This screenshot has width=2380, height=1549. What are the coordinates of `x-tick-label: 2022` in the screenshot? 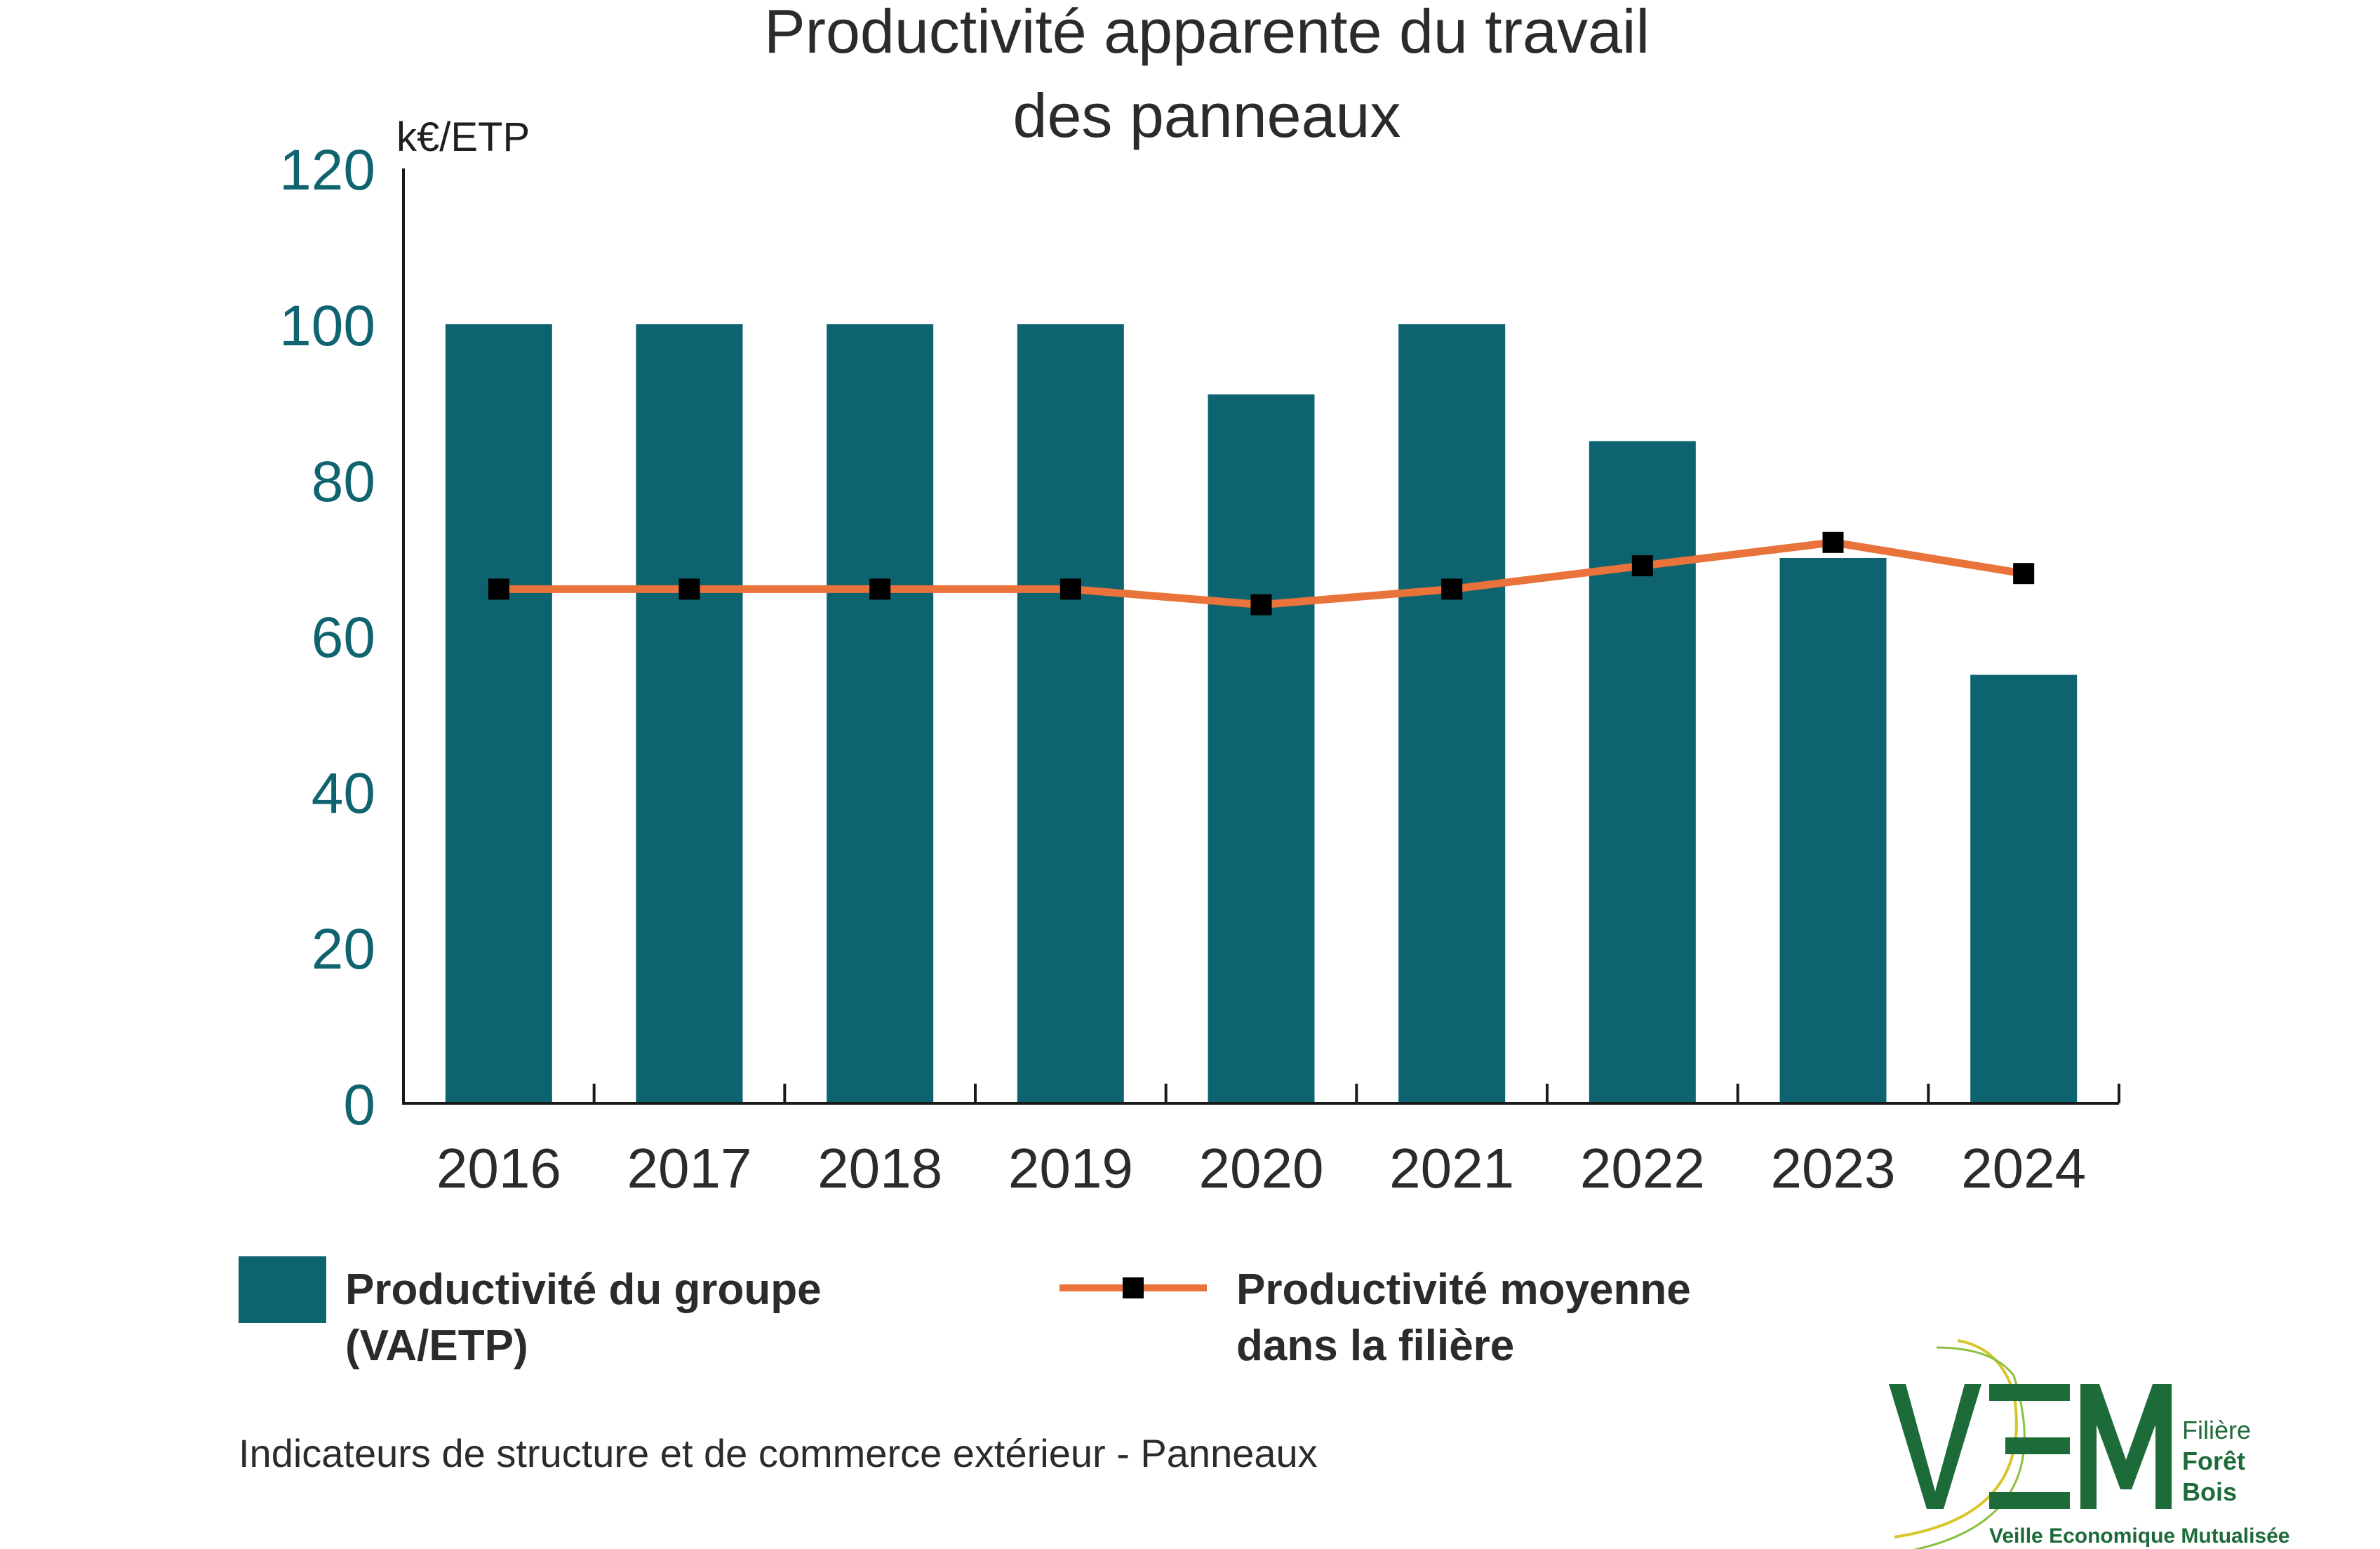 It's located at (1642, 1168).